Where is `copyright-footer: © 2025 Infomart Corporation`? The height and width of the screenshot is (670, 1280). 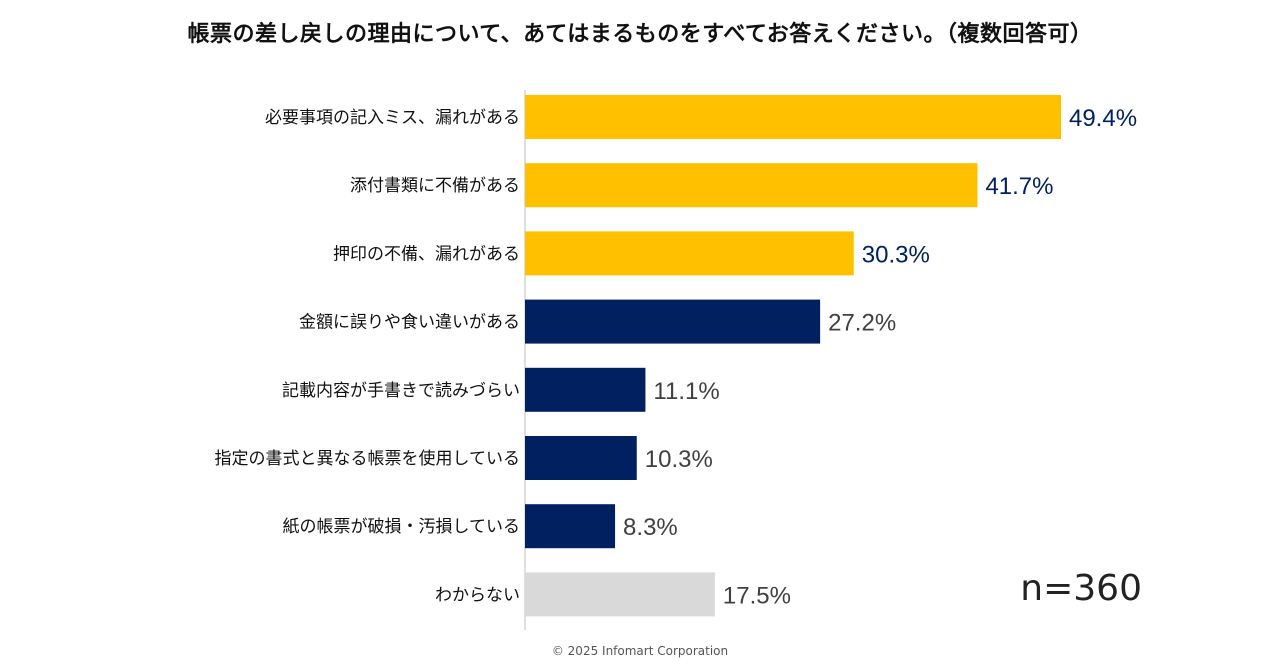
copyright-footer: © 2025 Infomart Corporation is located at coordinates (640, 651).